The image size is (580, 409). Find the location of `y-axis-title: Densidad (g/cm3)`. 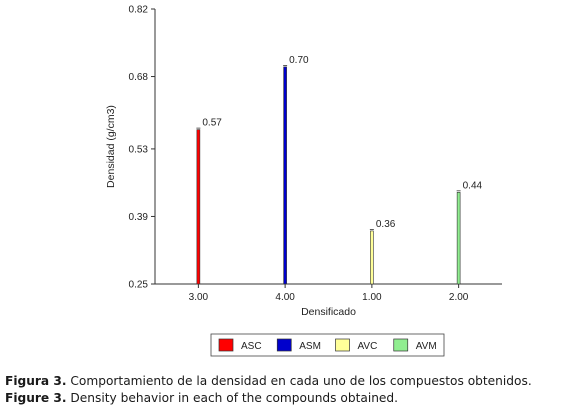

y-axis-title: Densidad (g/cm3) is located at coordinates (111, 146).